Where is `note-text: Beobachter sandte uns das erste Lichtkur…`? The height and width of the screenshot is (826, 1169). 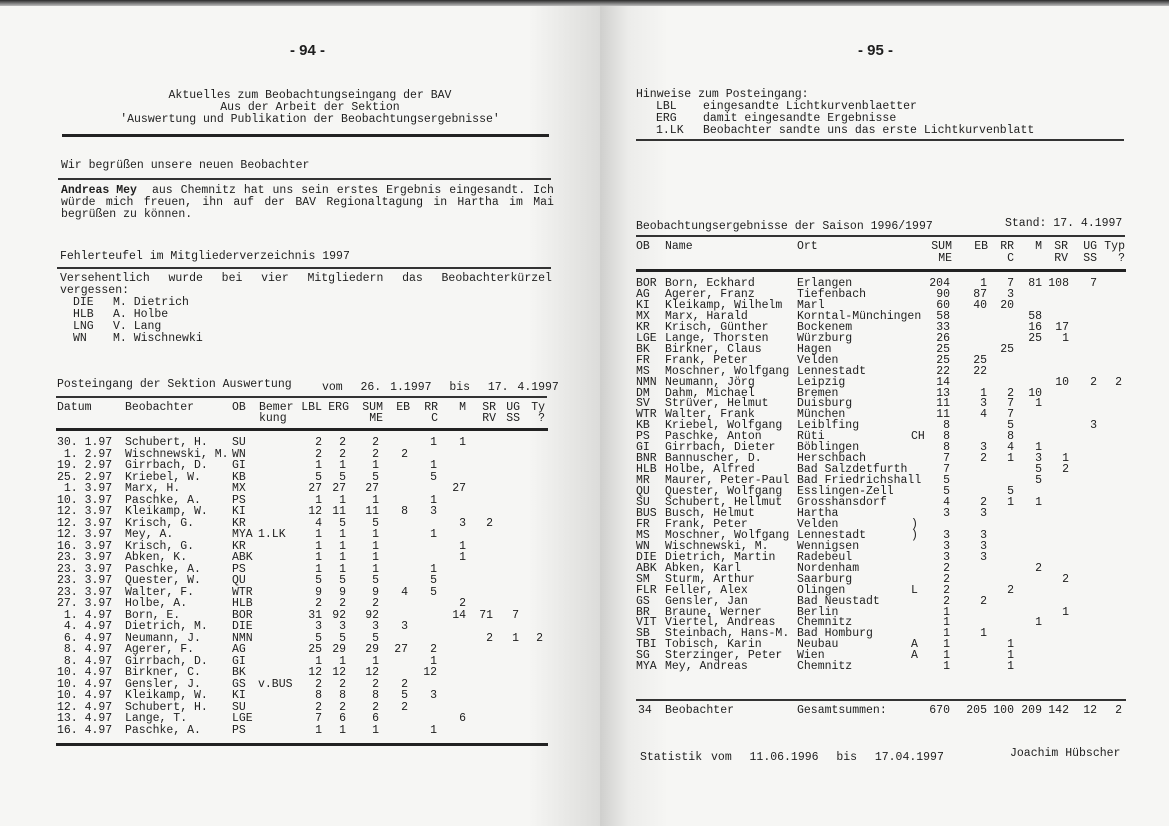
note-text: Beobachter sandte uns das erste Lichtkur… is located at coordinates (869, 130).